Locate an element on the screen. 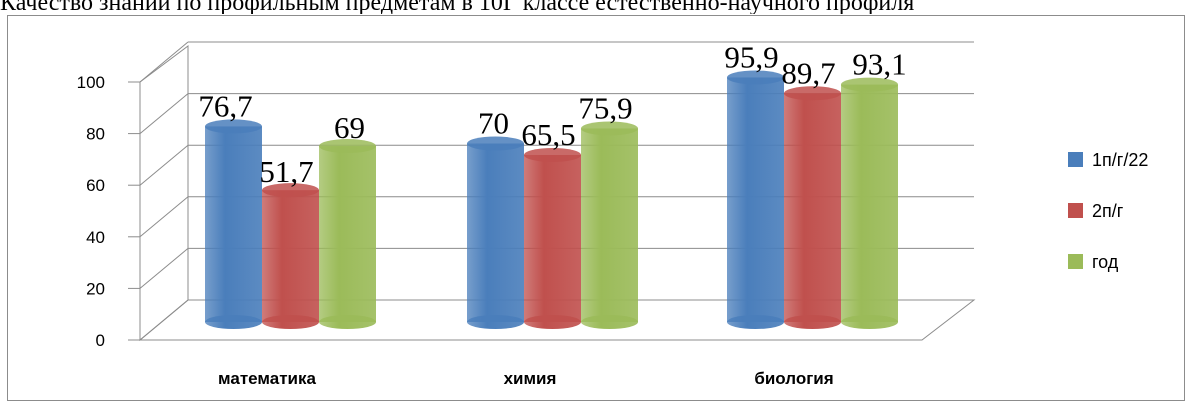 The width and height of the screenshot is (1192, 403). legend: 1п/г/22 2п/г год is located at coordinates (1108, 211).